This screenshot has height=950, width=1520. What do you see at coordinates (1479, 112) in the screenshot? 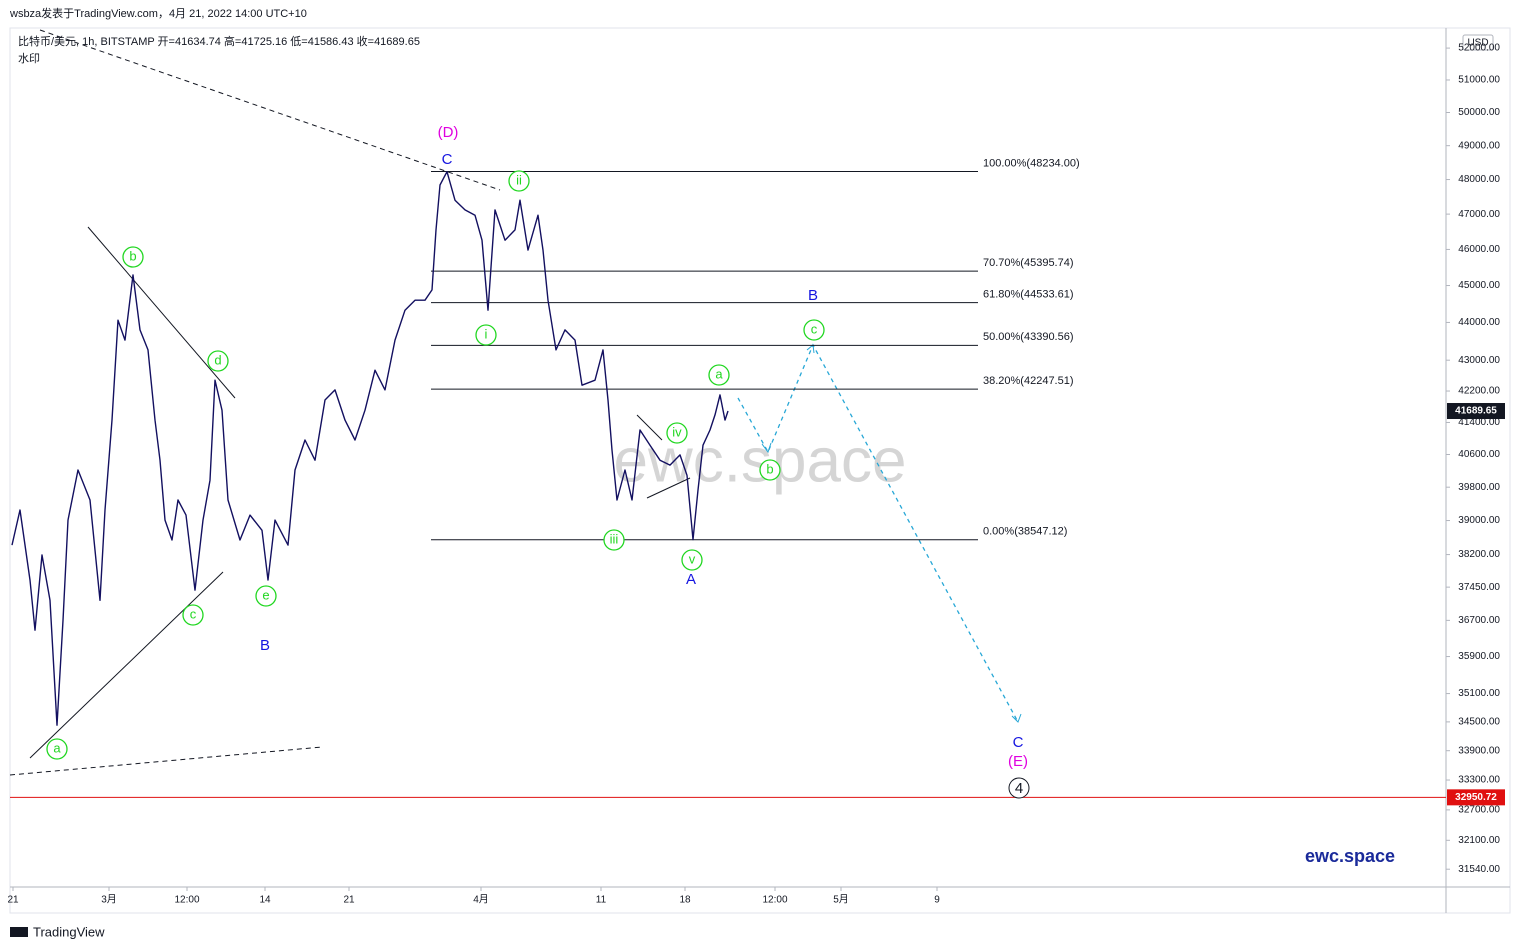
I see `y-tick-label: 50000.00` at bounding box center [1479, 112].